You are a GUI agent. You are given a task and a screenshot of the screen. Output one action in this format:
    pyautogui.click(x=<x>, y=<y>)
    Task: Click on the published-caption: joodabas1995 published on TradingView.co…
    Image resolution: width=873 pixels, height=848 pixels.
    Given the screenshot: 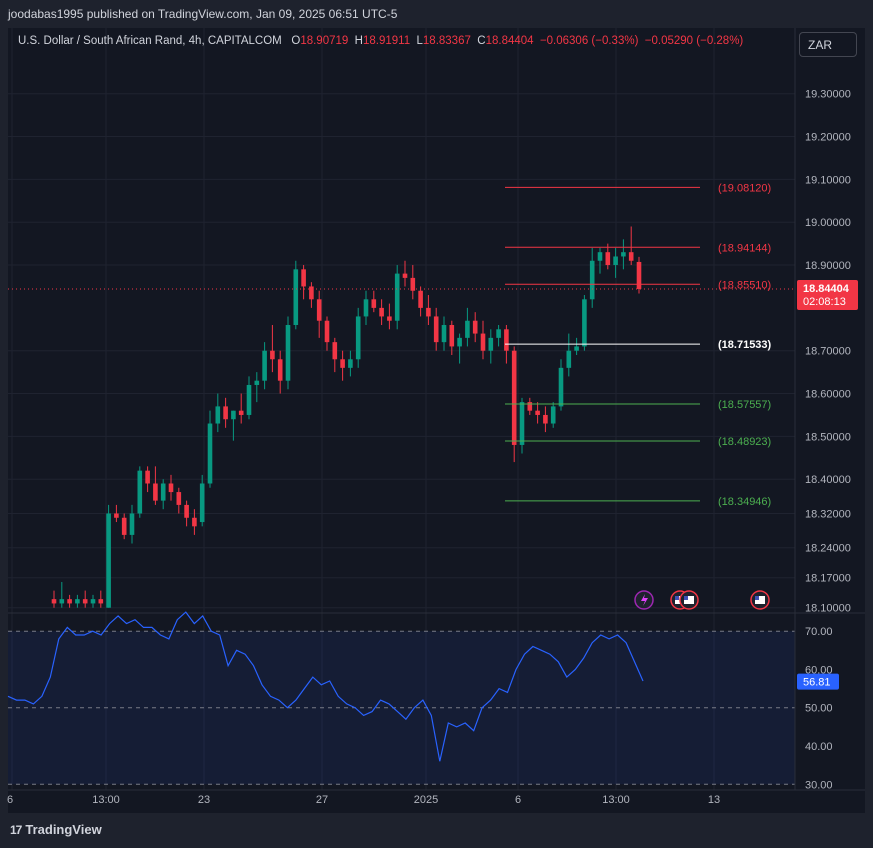 What is the action you would take?
    pyautogui.click(x=203, y=14)
    